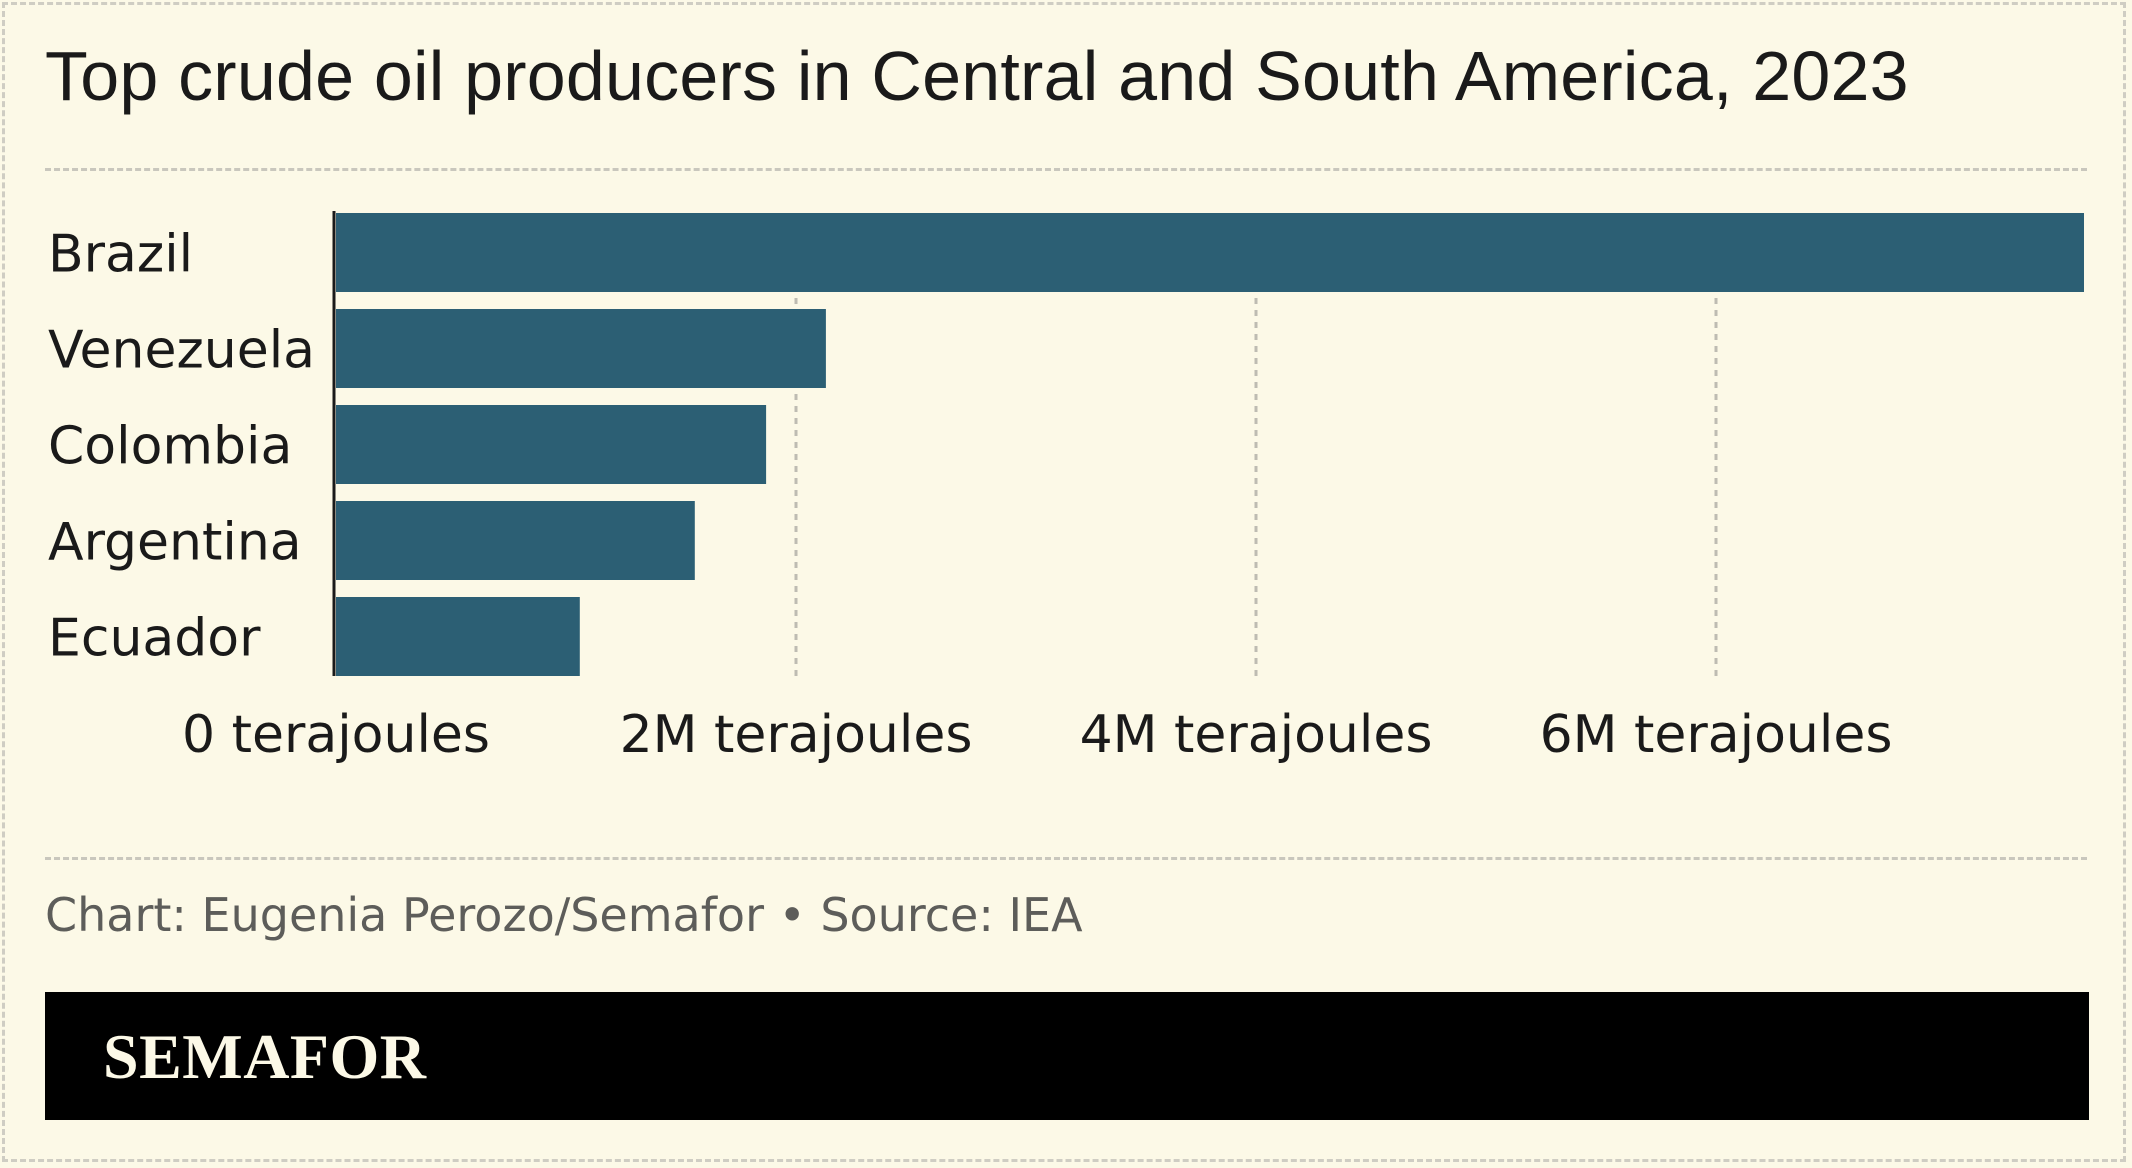 The height and width of the screenshot is (1168, 2132). What do you see at coordinates (1066, 169) in the screenshot?
I see `top-divider` at bounding box center [1066, 169].